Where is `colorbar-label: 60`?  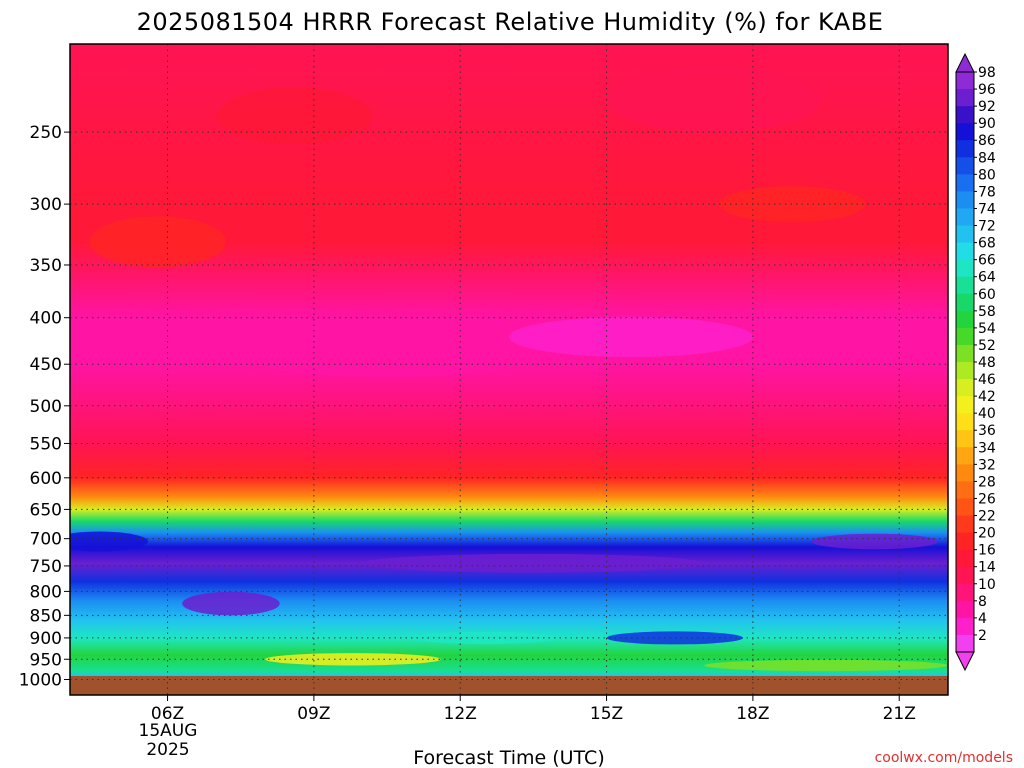 colorbar-label: 60 is located at coordinates (987, 295).